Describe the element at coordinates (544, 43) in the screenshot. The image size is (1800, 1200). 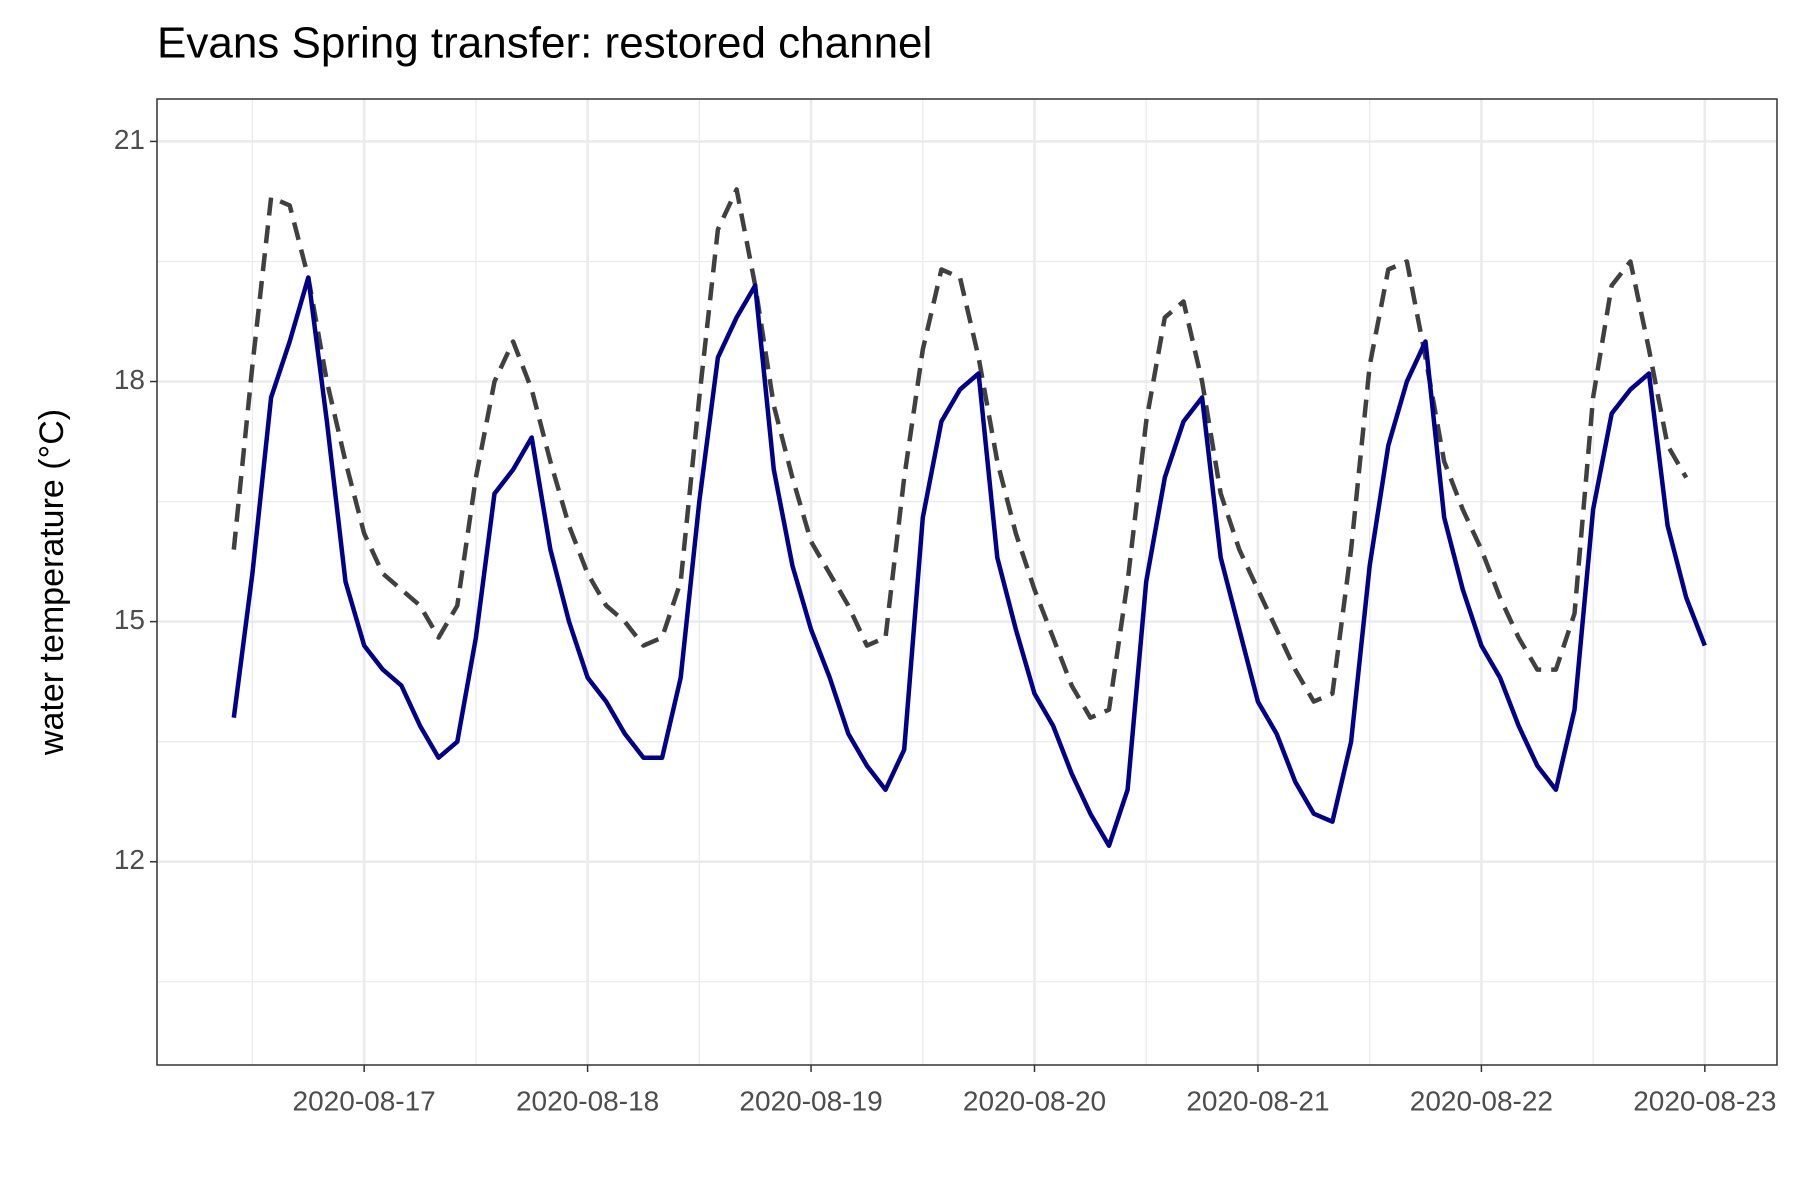
I see `chart-title: Evans Spring transfer: restored channel` at that location.